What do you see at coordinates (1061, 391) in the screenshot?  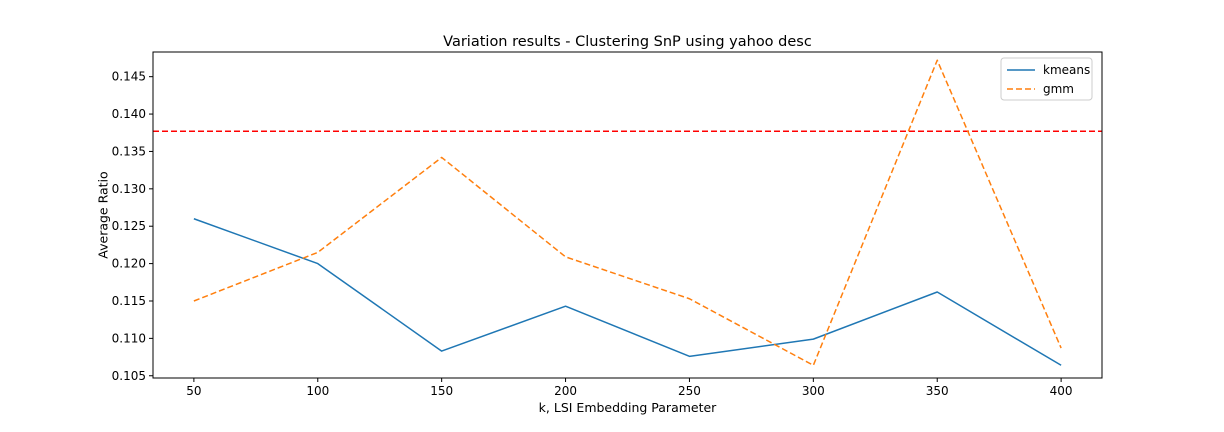 I see `x-tick-label: 400` at bounding box center [1061, 391].